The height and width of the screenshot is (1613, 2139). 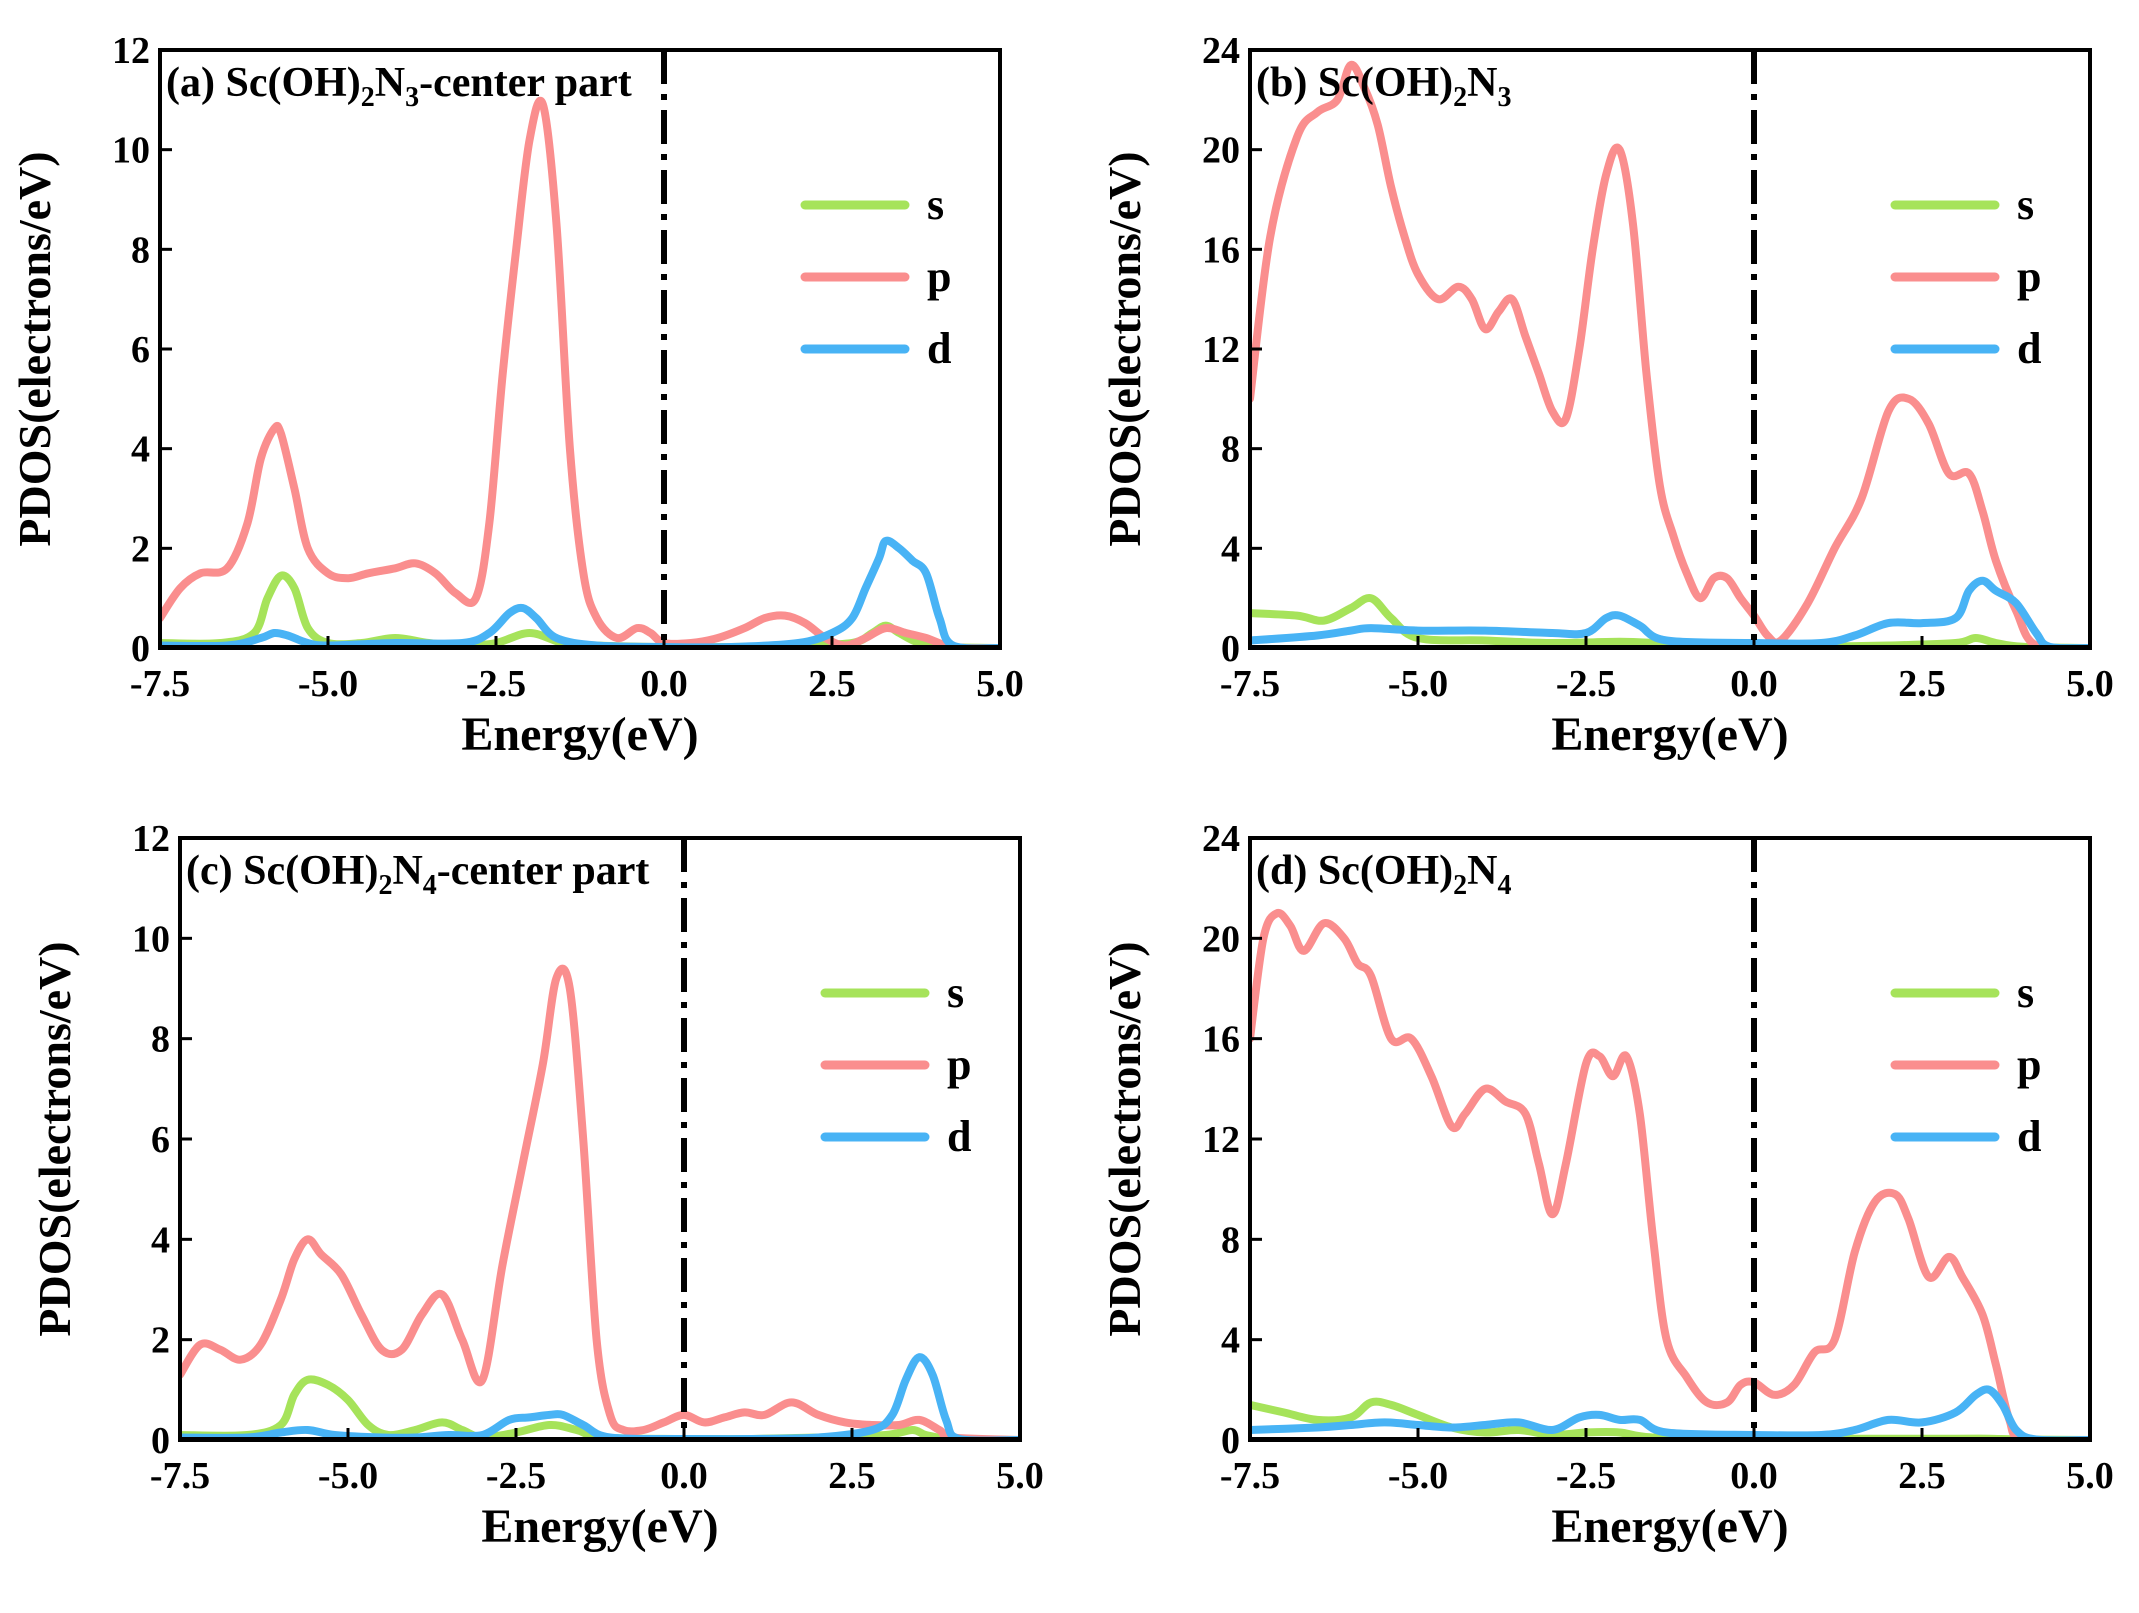 What do you see at coordinates (417, 874) in the screenshot?
I see `panel-title: (c) Sc(OH)2N4-center part` at bounding box center [417, 874].